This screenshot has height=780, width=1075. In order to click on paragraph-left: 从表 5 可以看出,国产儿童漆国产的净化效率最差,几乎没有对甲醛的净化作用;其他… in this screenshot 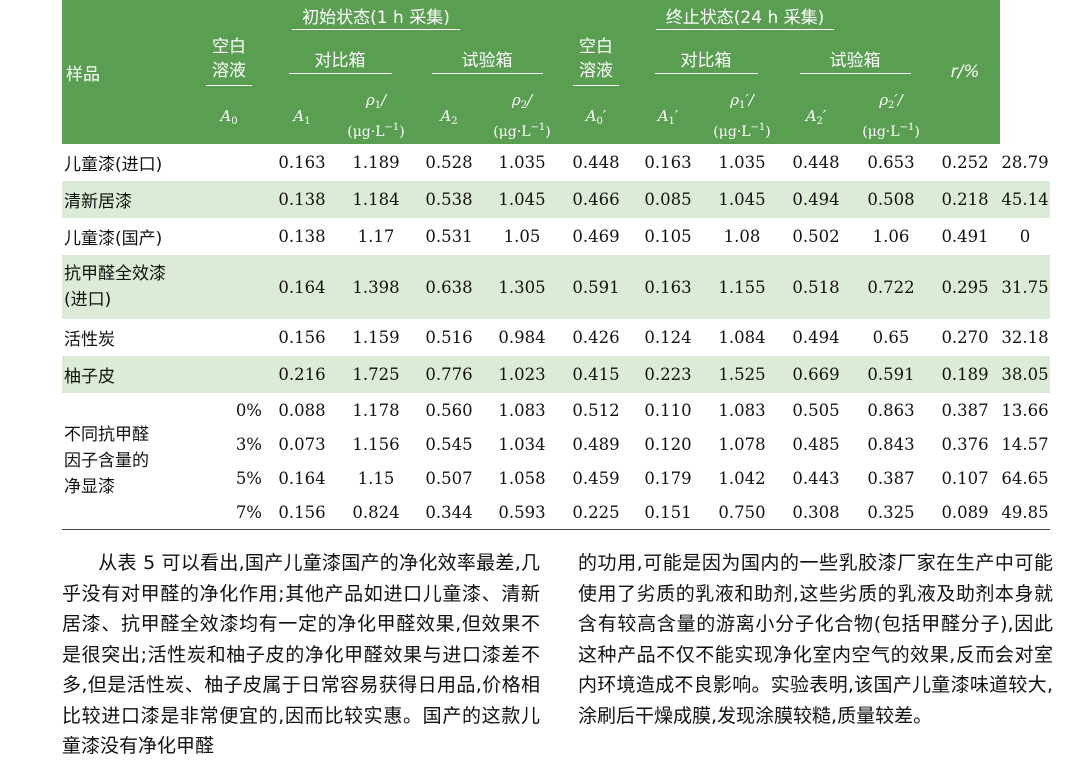, I will do `click(301, 654)`.